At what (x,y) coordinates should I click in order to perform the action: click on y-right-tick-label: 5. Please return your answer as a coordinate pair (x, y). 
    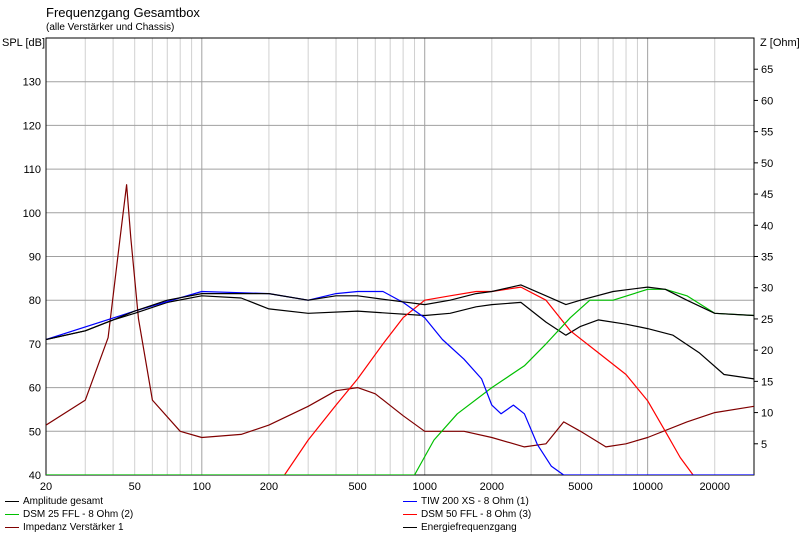
    Looking at the image, I should click on (764, 445).